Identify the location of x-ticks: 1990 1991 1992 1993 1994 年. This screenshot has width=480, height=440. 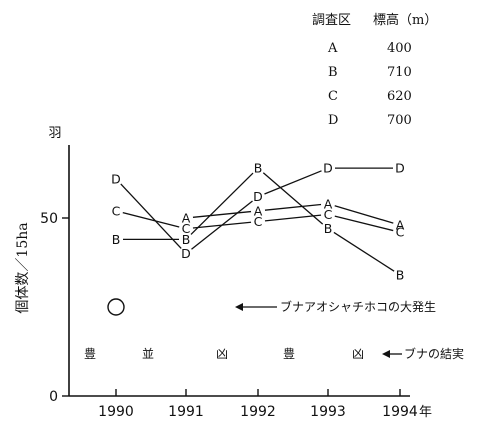
(265, 404).